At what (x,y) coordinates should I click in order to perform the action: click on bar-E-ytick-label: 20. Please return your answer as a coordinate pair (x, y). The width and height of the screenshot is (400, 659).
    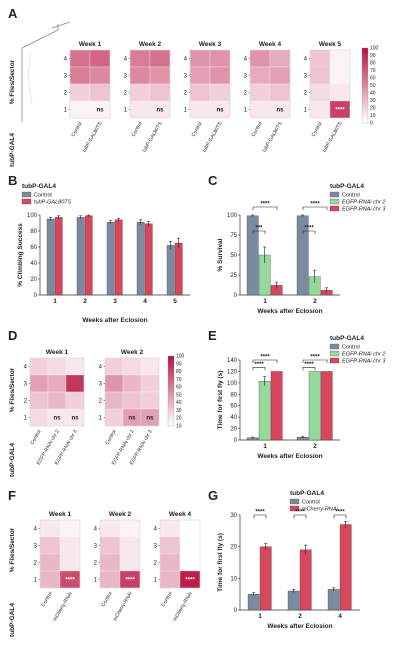
    Looking at the image, I should click on (233, 430).